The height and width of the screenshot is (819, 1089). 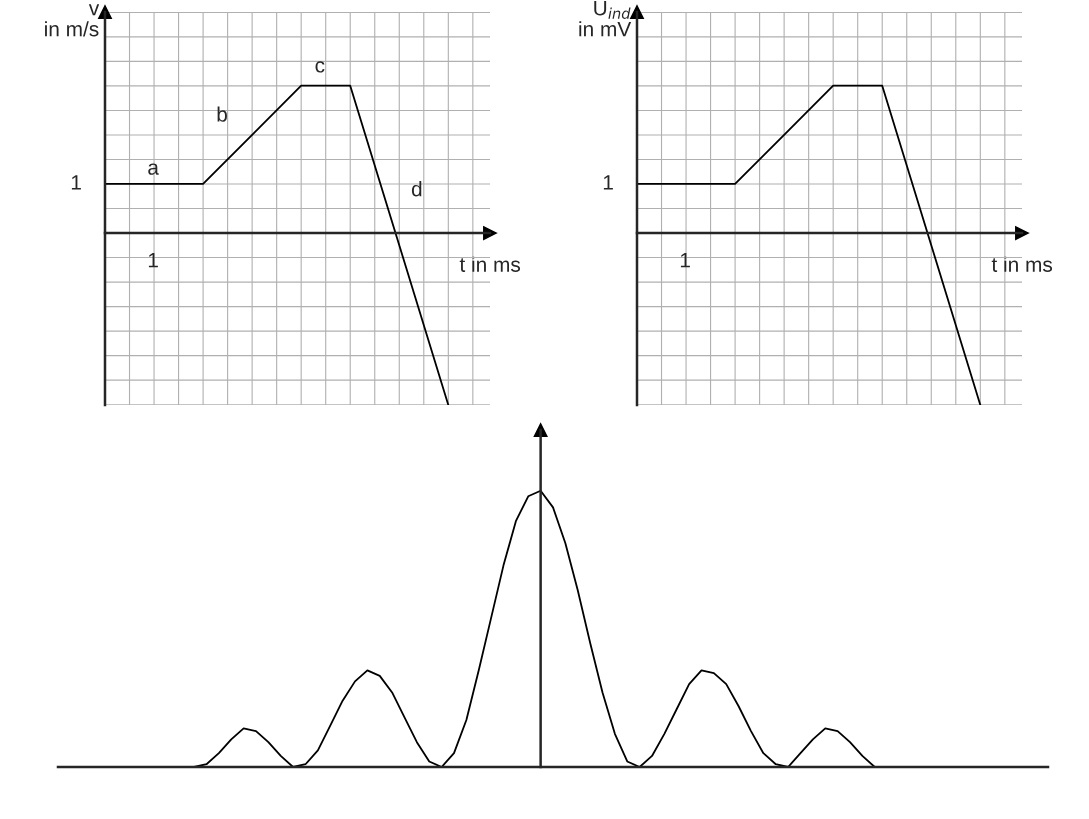 I want to click on text: c, so click(x=320, y=67).